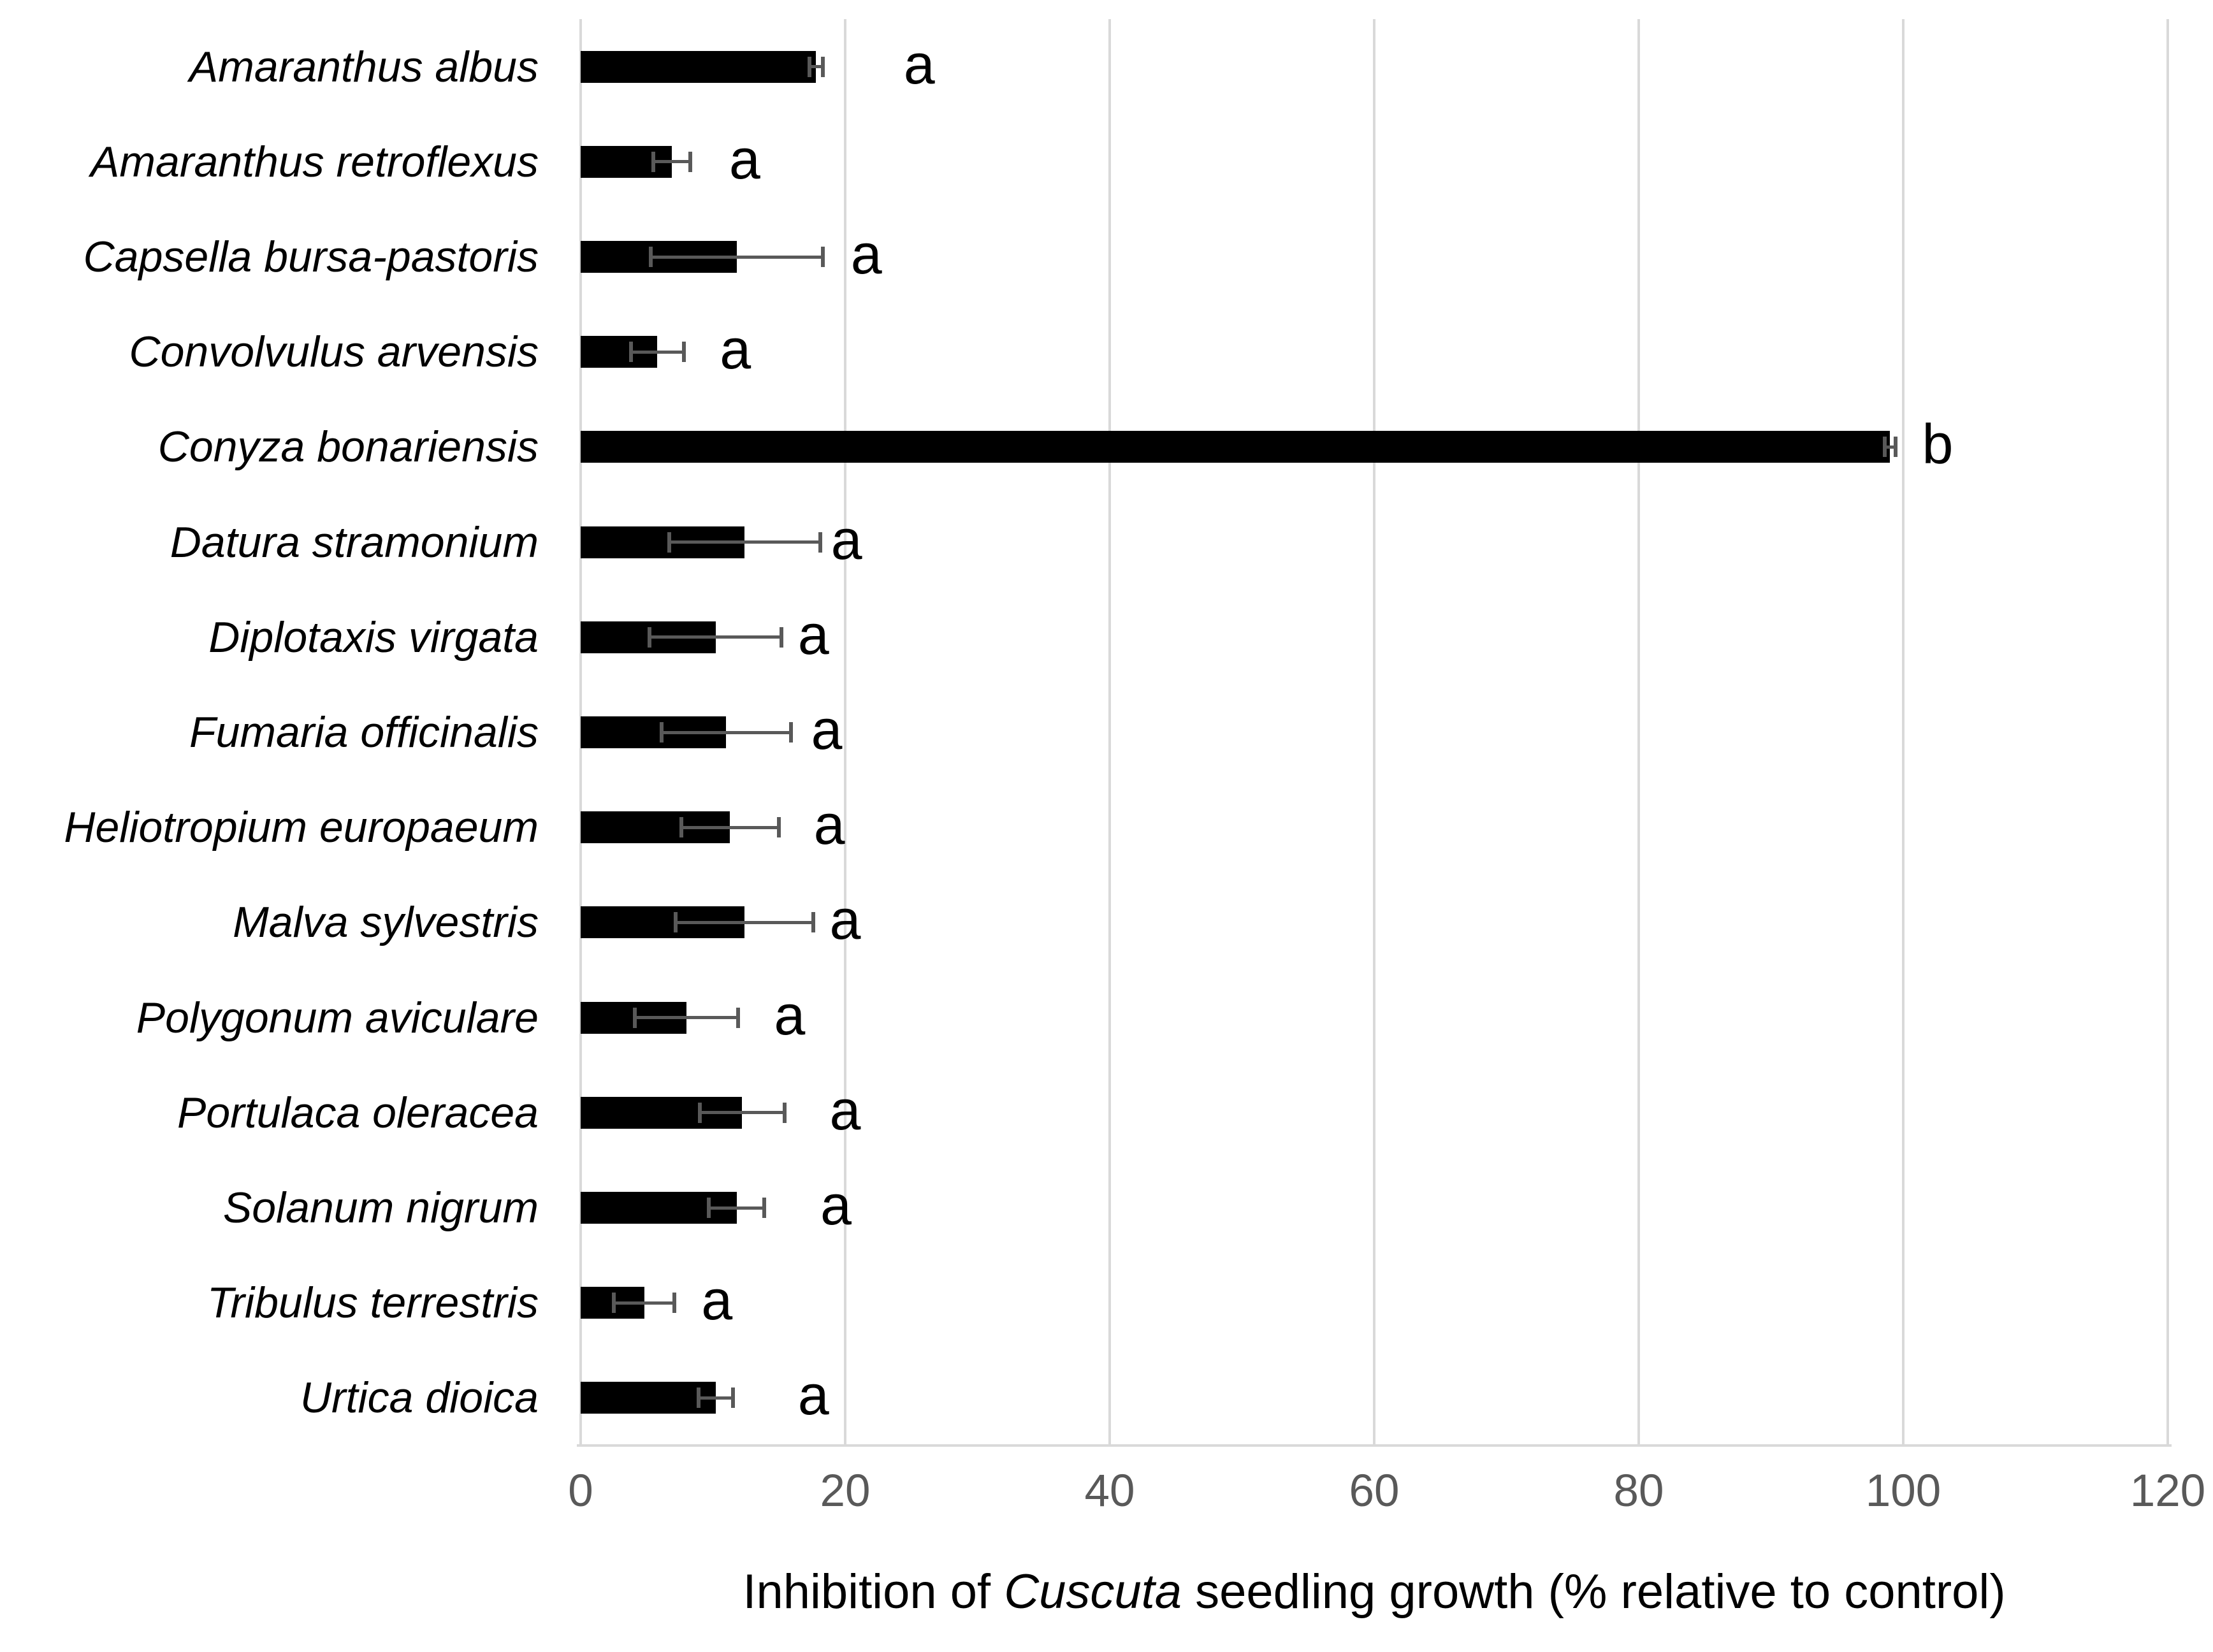  I want to click on category-label: Tribulus terrestris, so click(373, 1303).